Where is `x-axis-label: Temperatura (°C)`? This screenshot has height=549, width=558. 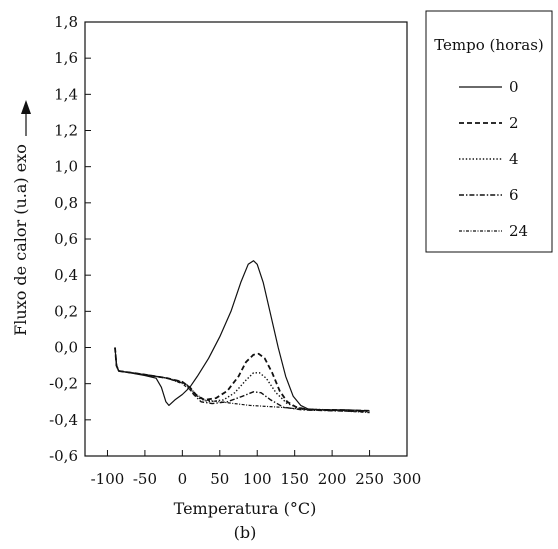
x-axis-label: Temperatura (°C) is located at coordinates (245, 508).